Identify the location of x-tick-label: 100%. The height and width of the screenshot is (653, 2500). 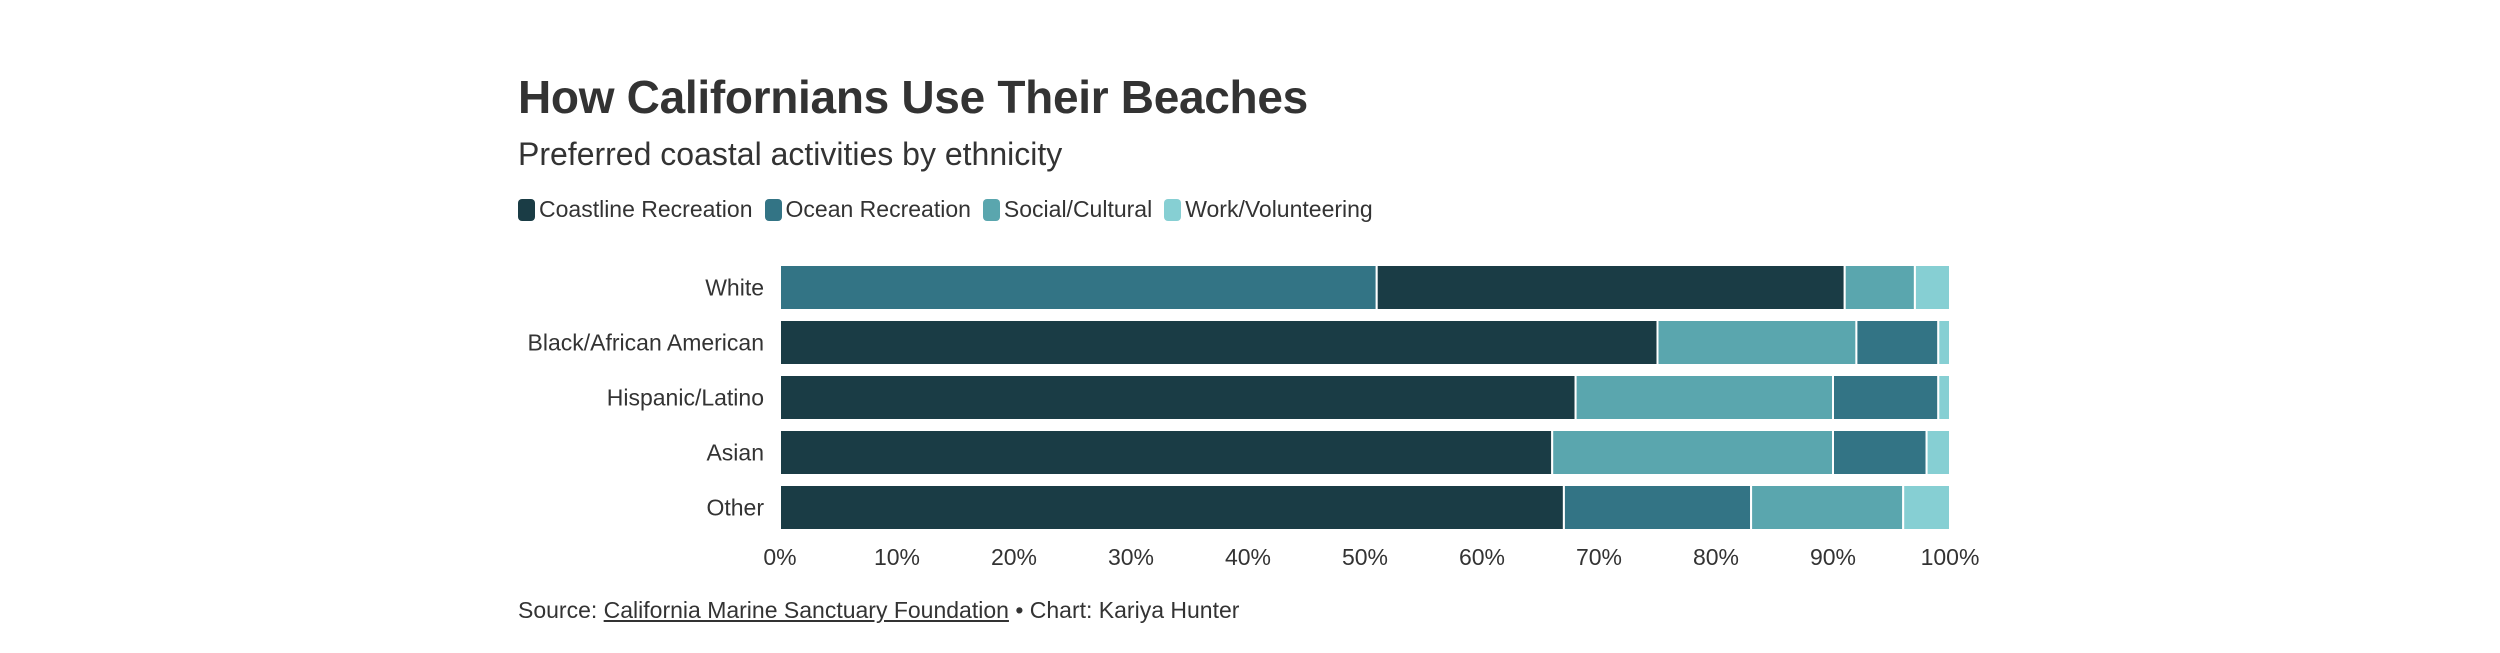
(1950, 557).